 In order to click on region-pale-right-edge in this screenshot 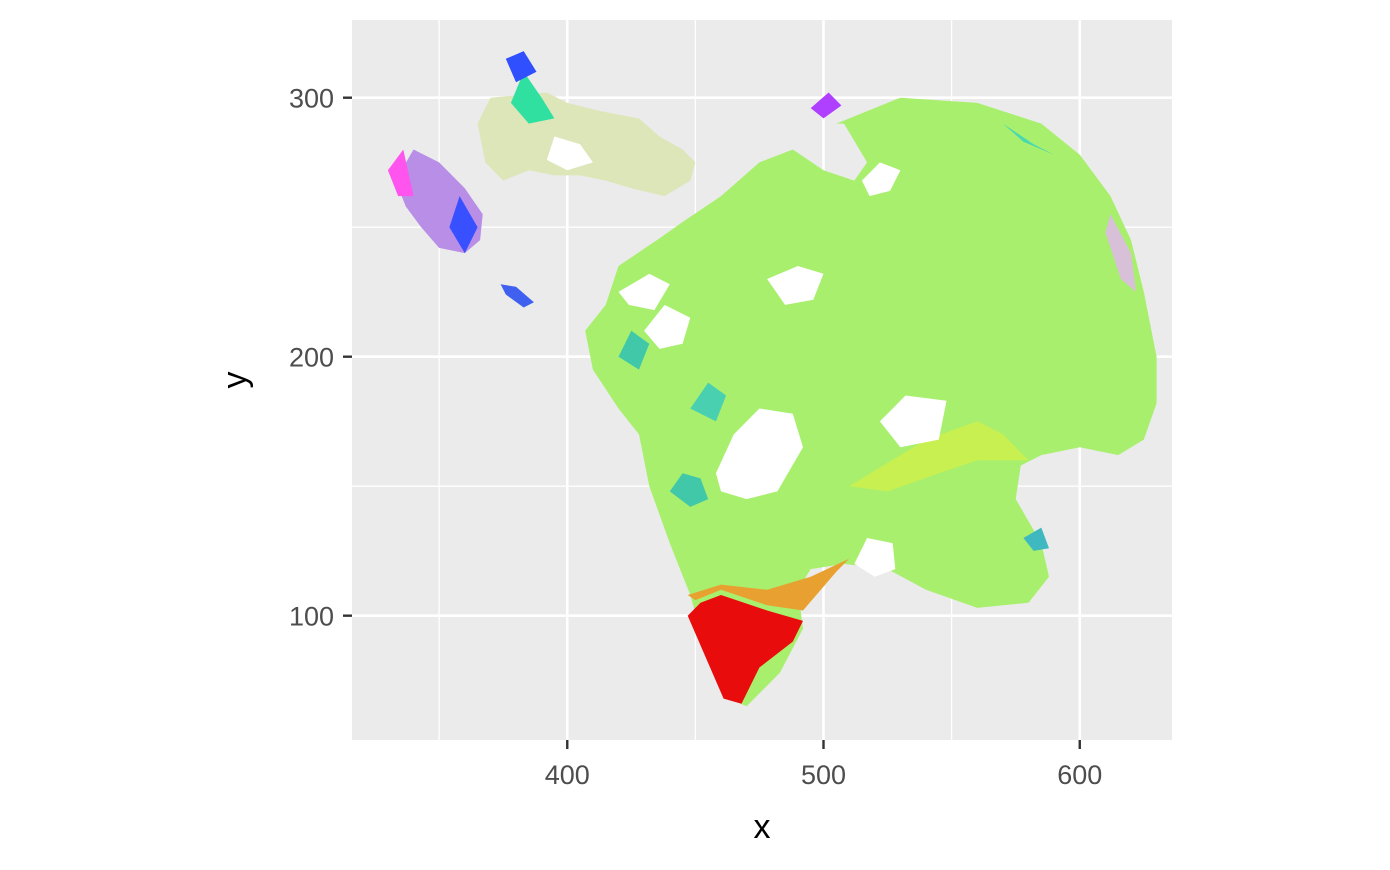, I will do `click(1121, 253)`.